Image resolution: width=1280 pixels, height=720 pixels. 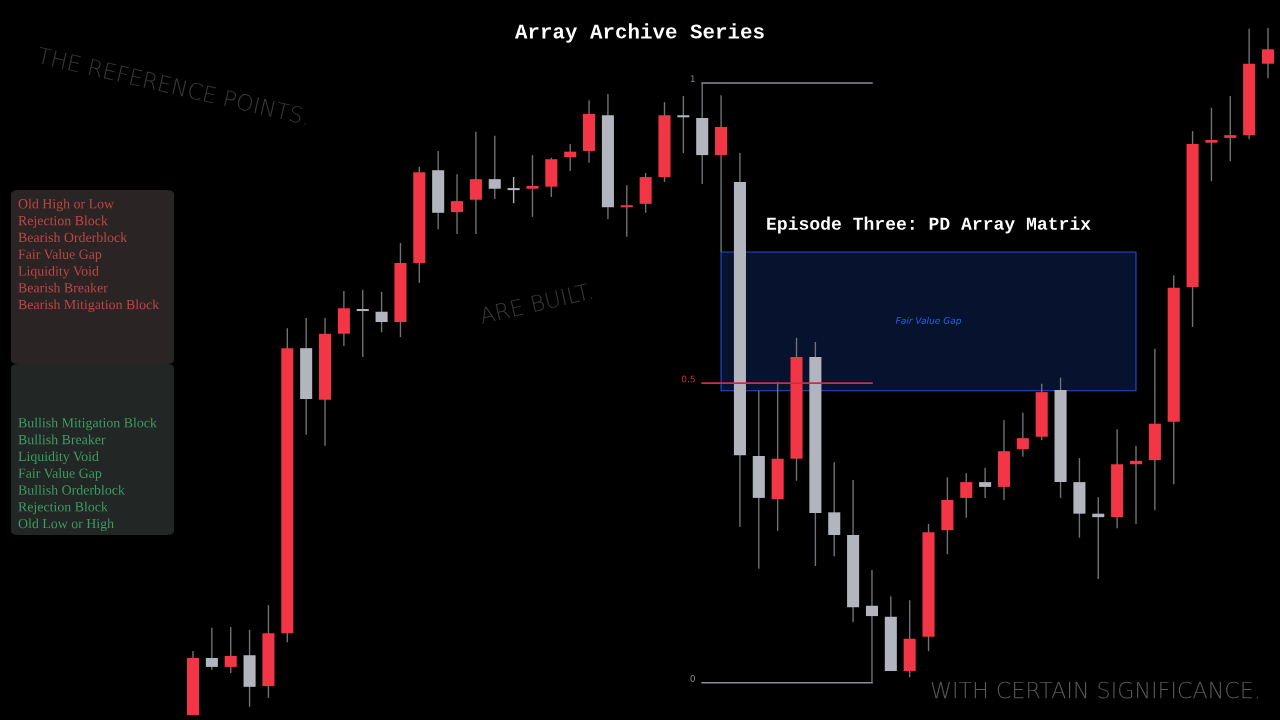 What do you see at coordinates (89, 306) in the screenshot?
I see `text: Bearish Mitigation Block` at bounding box center [89, 306].